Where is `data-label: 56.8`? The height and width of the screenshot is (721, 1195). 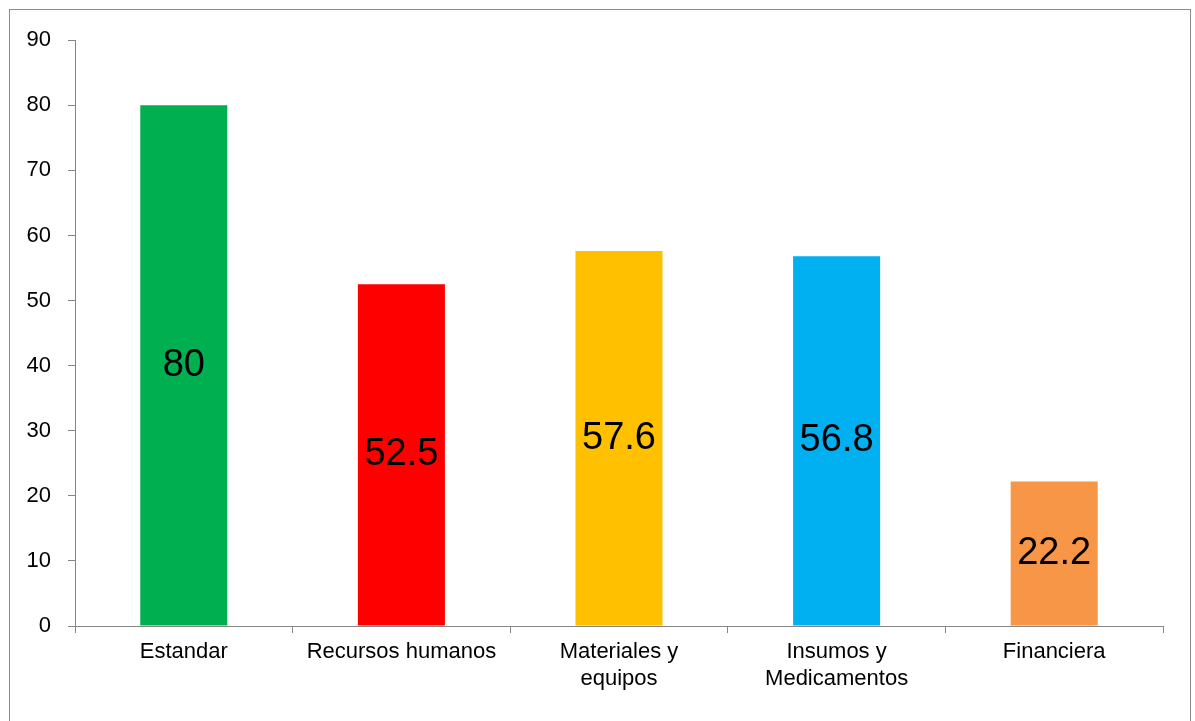
data-label: 56.8 is located at coordinates (836, 438).